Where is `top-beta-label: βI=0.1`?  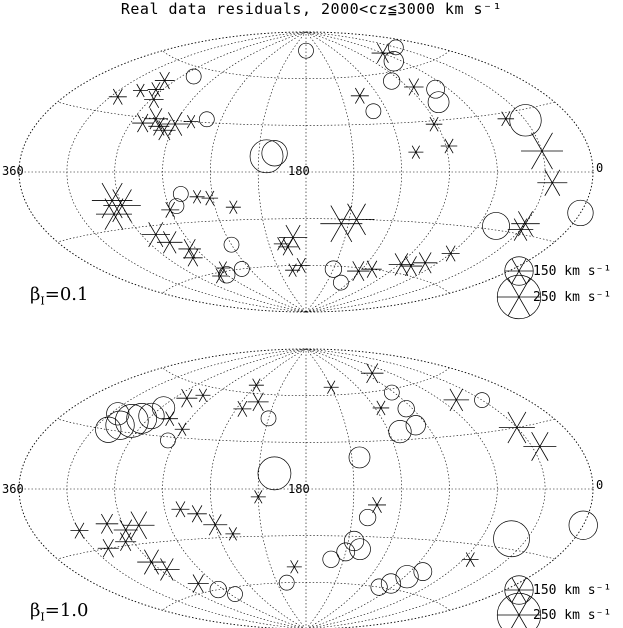
top-beta-label: βI=0.1 is located at coordinates (59, 296).